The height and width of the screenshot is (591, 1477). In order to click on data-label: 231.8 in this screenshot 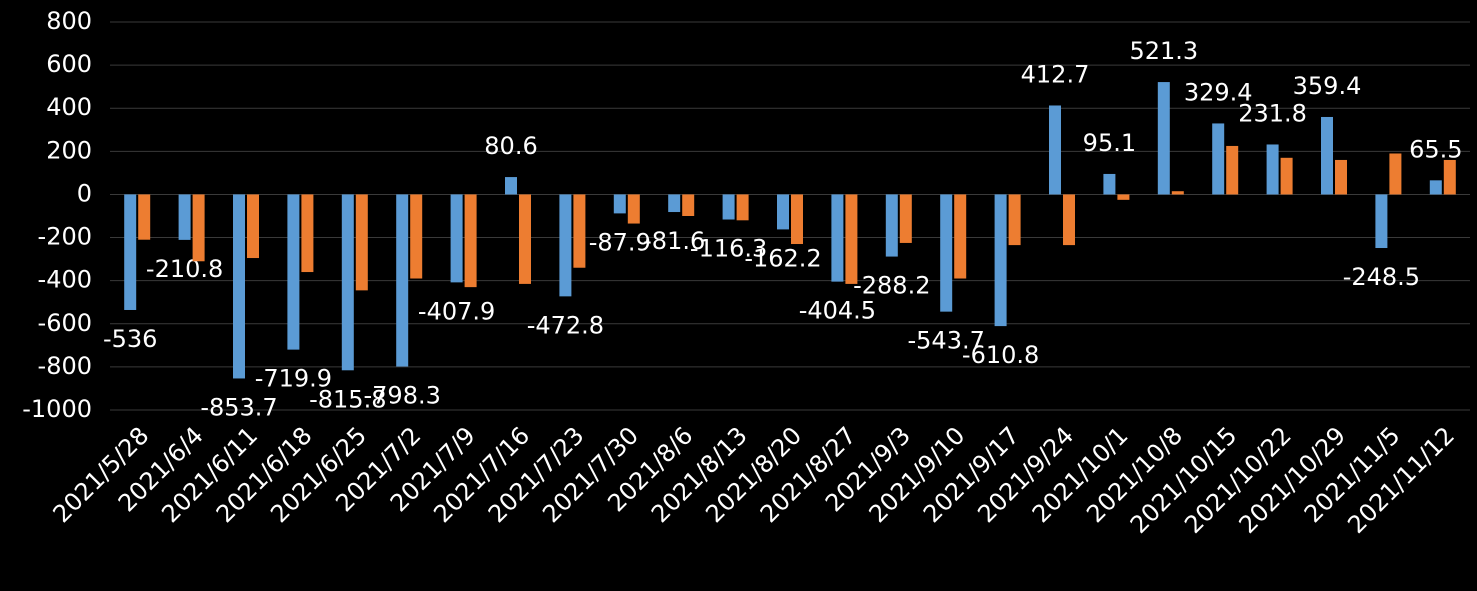, I will do `click(1272, 113)`.